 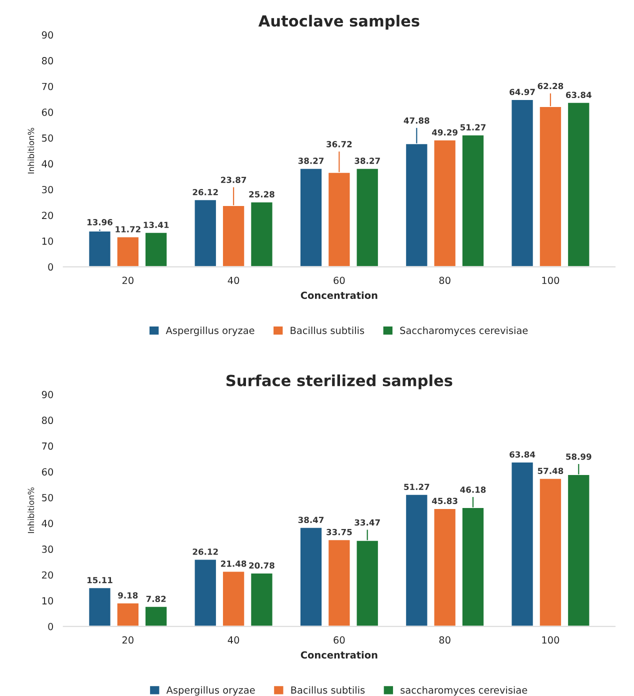 What do you see at coordinates (522, 92) in the screenshot?
I see `data-label: 64.97` at bounding box center [522, 92].